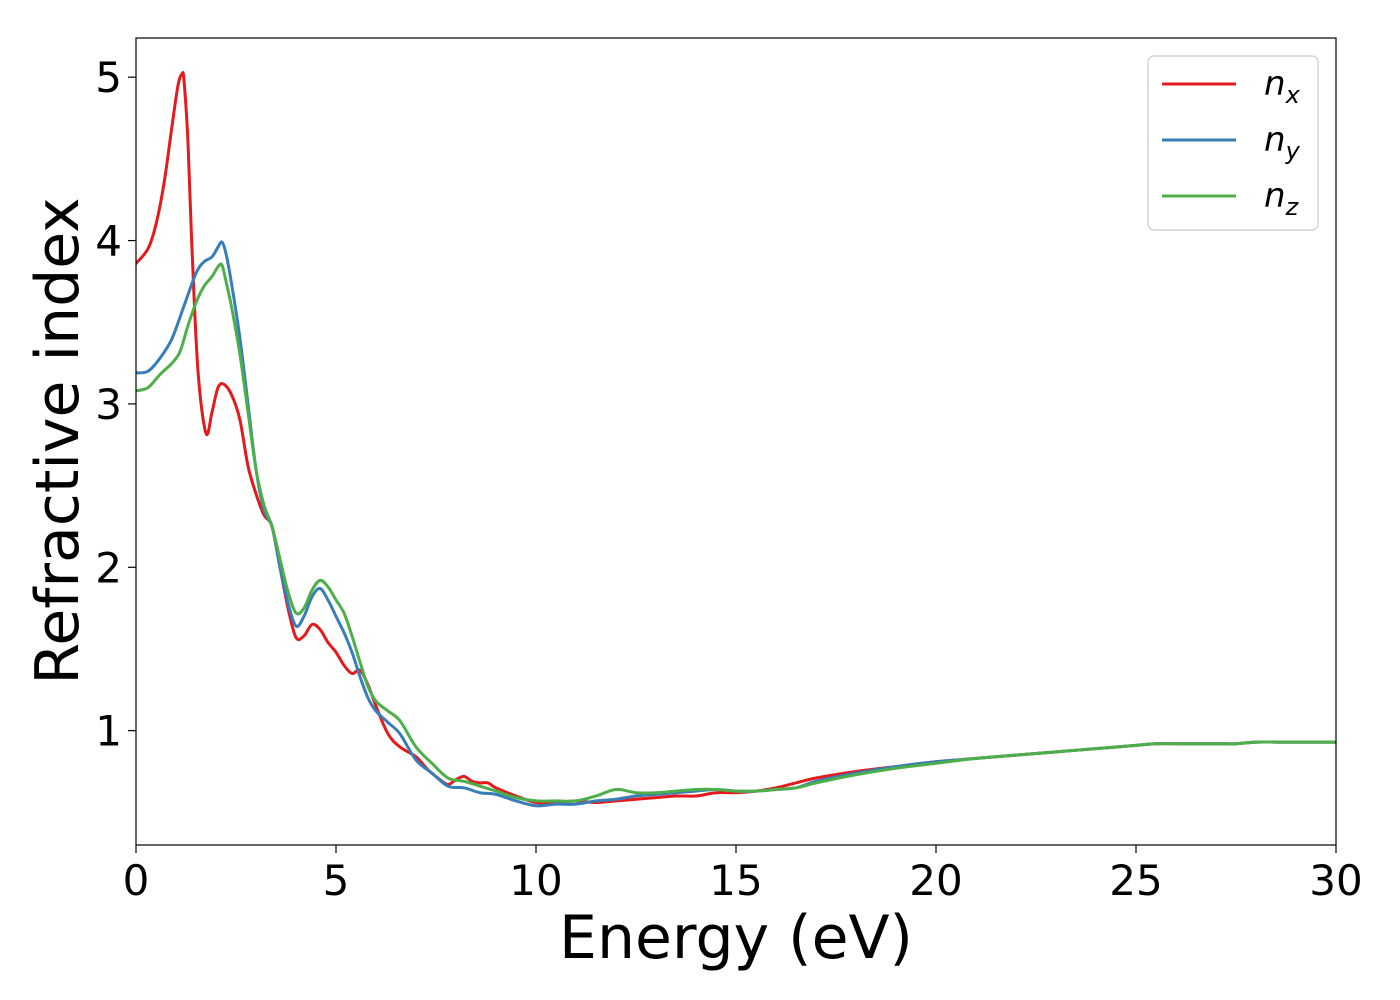  I want to click on y-axis-ticks: 1 2 3 4 5, so click(115, 404).